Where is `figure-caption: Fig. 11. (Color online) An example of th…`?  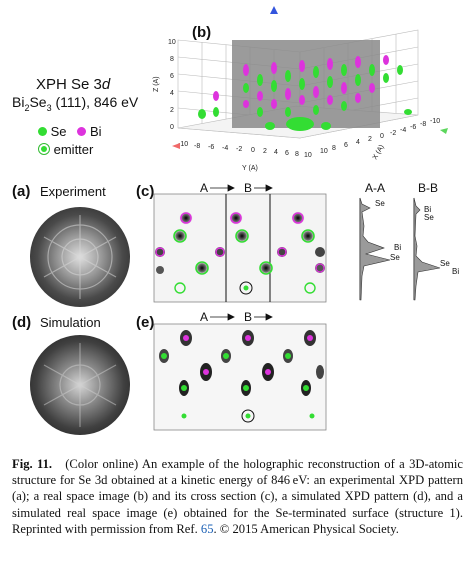
figure-caption: Fig. 11. (Color online) An example of th… is located at coordinates (237, 496).